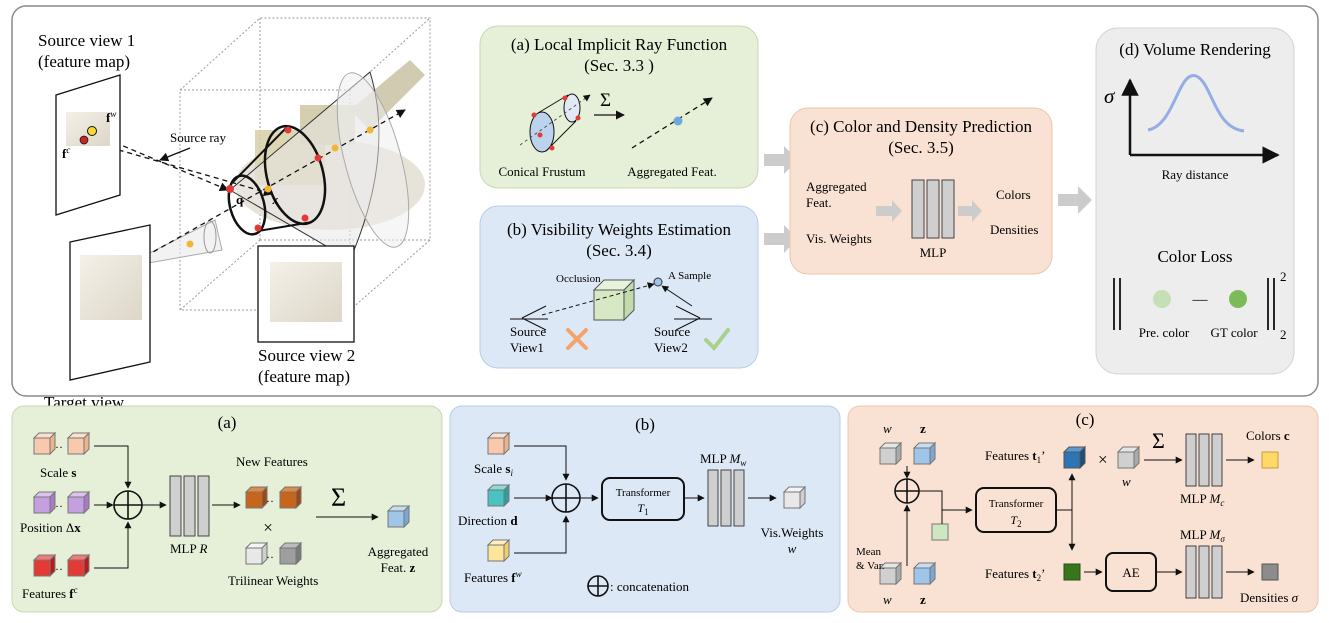  I want to click on c-w-mid-label: w, so click(1126, 481).